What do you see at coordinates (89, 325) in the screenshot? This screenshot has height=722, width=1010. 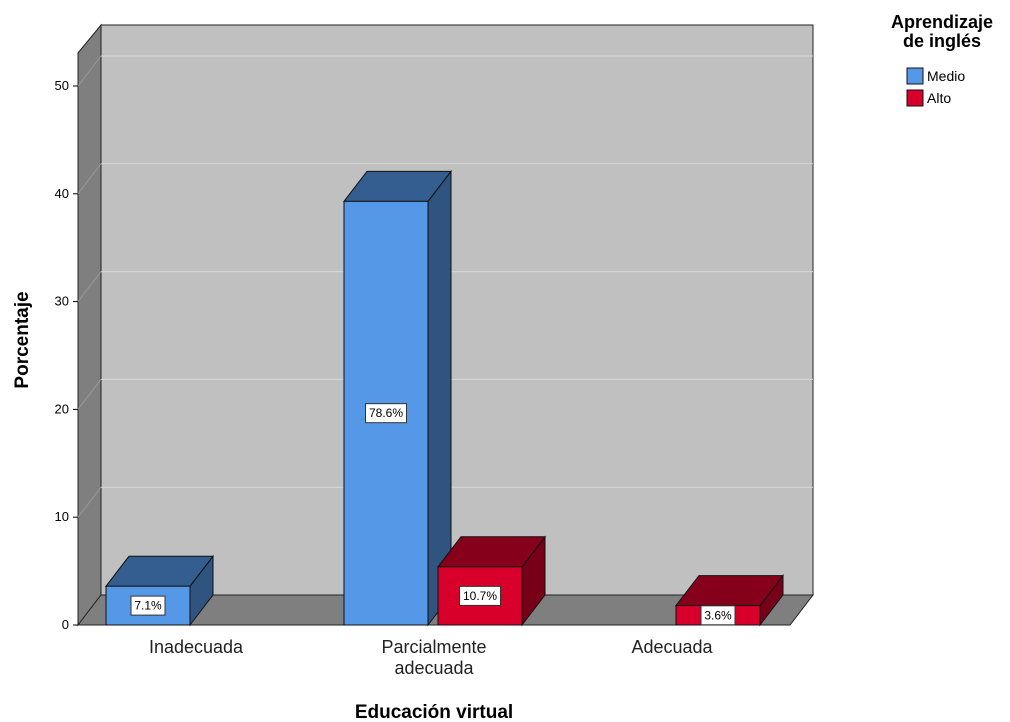 I see `left-wall` at bounding box center [89, 325].